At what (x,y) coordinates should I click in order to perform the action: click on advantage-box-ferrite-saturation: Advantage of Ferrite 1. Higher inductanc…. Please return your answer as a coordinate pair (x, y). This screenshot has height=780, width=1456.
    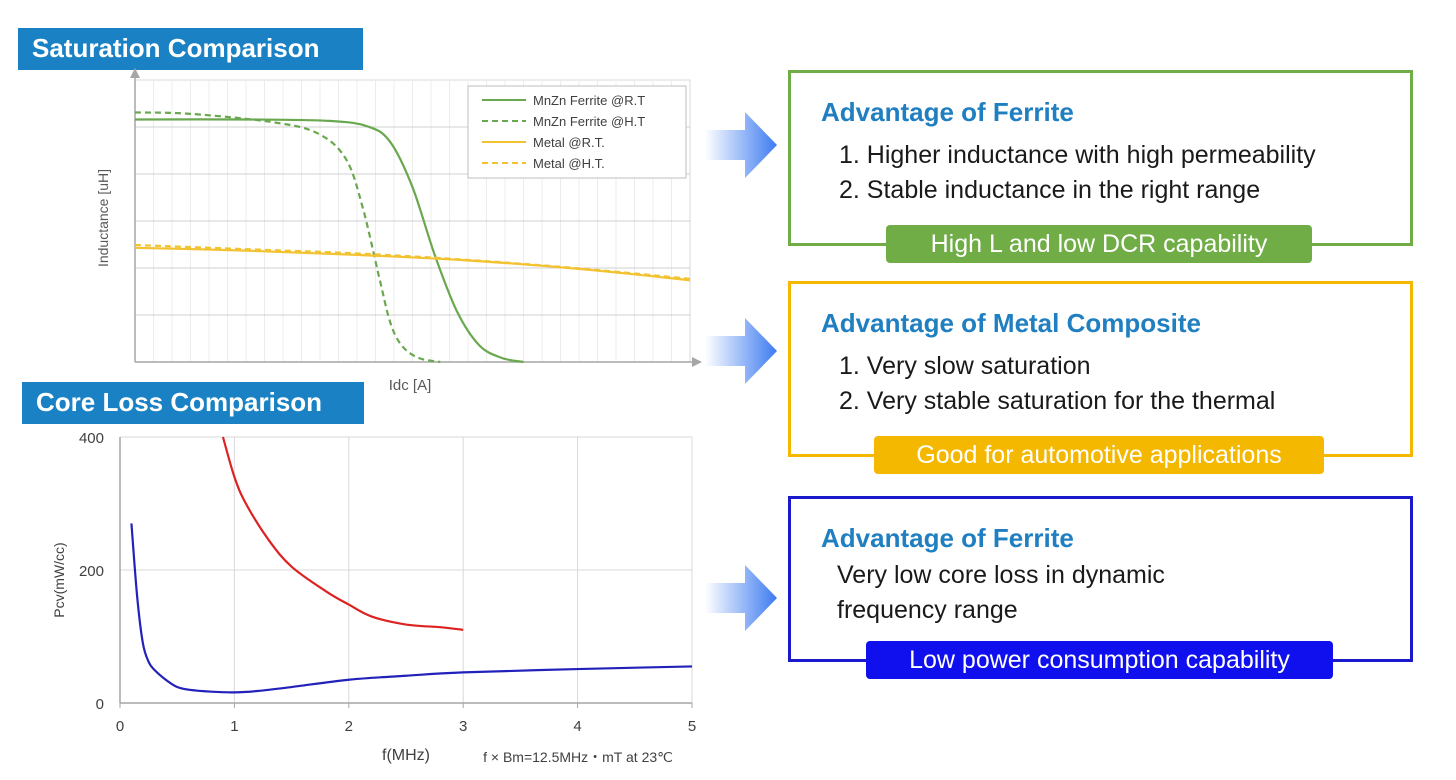
    Looking at the image, I should click on (1100, 158).